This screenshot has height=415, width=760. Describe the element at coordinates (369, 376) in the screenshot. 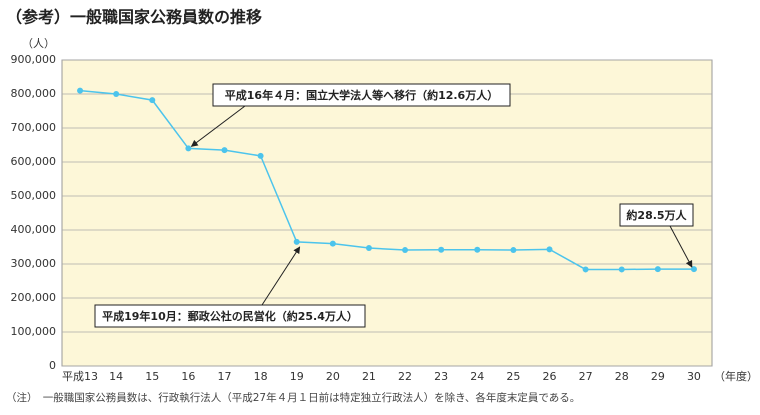

I see `x-tick-label: 21` at that location.